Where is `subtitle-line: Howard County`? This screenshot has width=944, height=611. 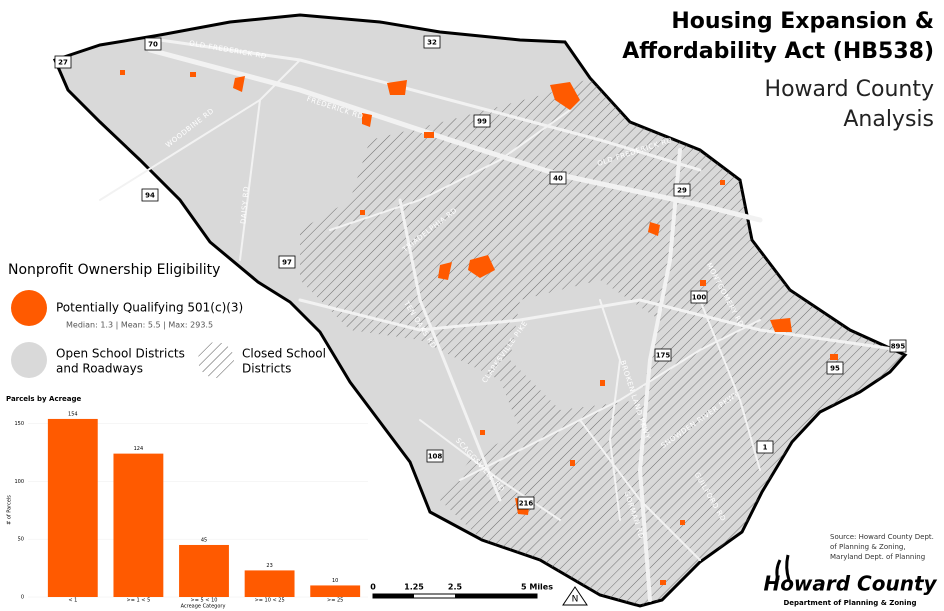
subtitle-line: Howard County is located at coordinates (849, 89).